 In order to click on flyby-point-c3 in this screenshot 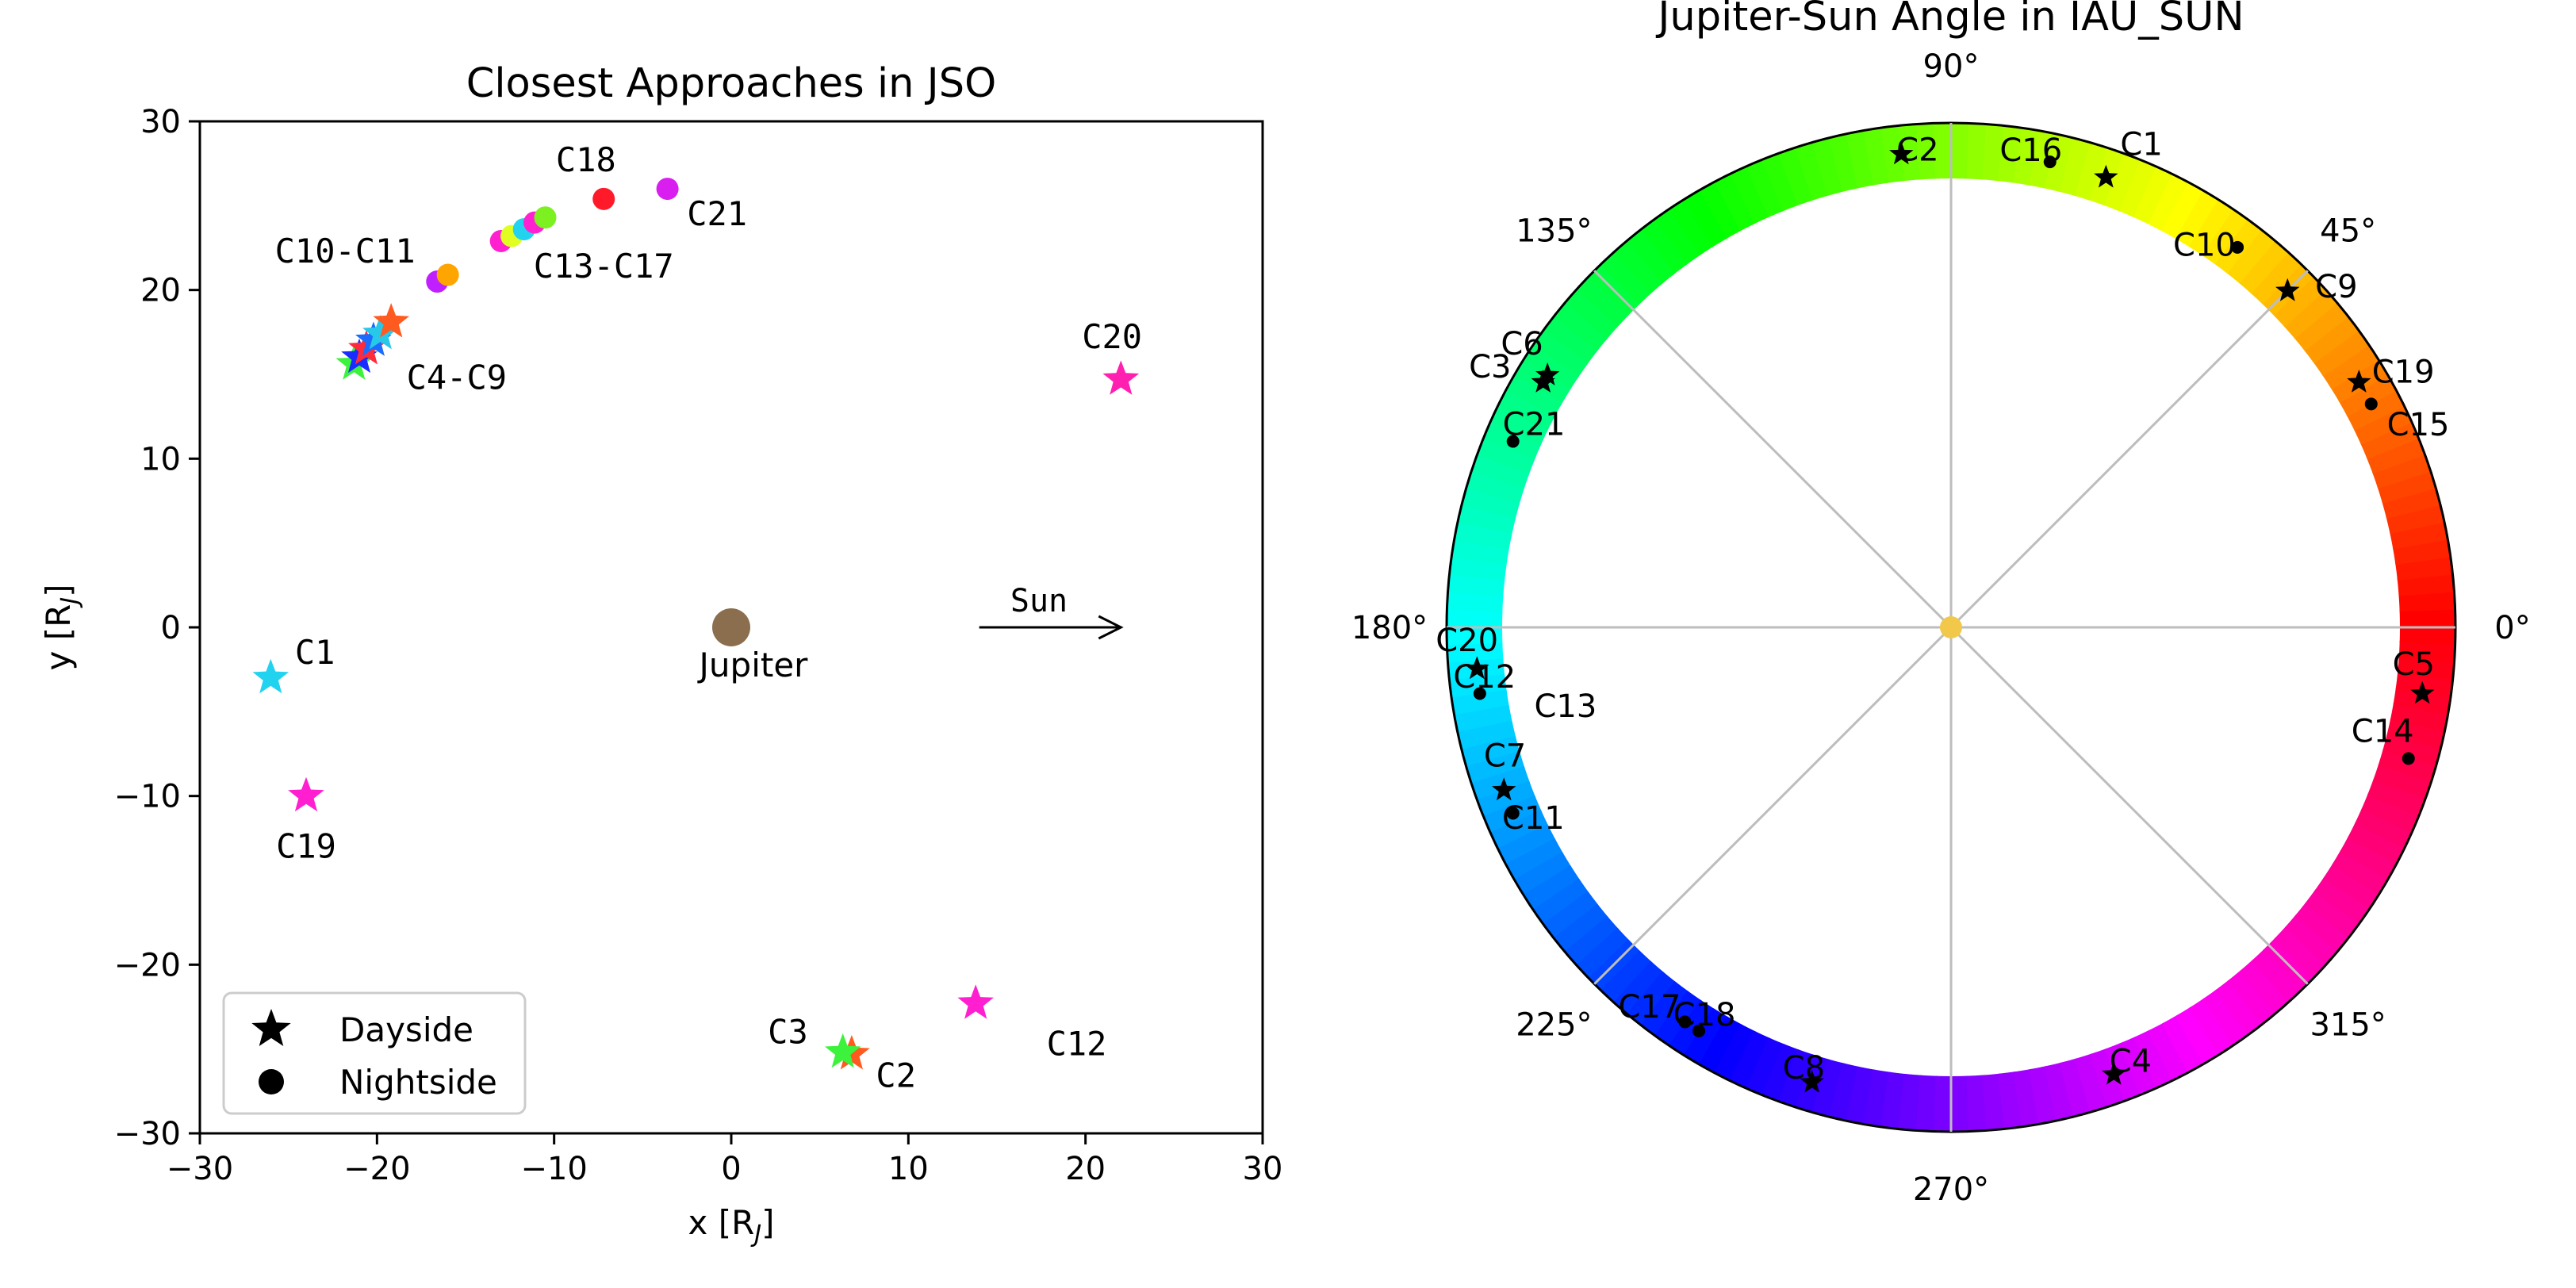, I will do `click(843, 1050)`.